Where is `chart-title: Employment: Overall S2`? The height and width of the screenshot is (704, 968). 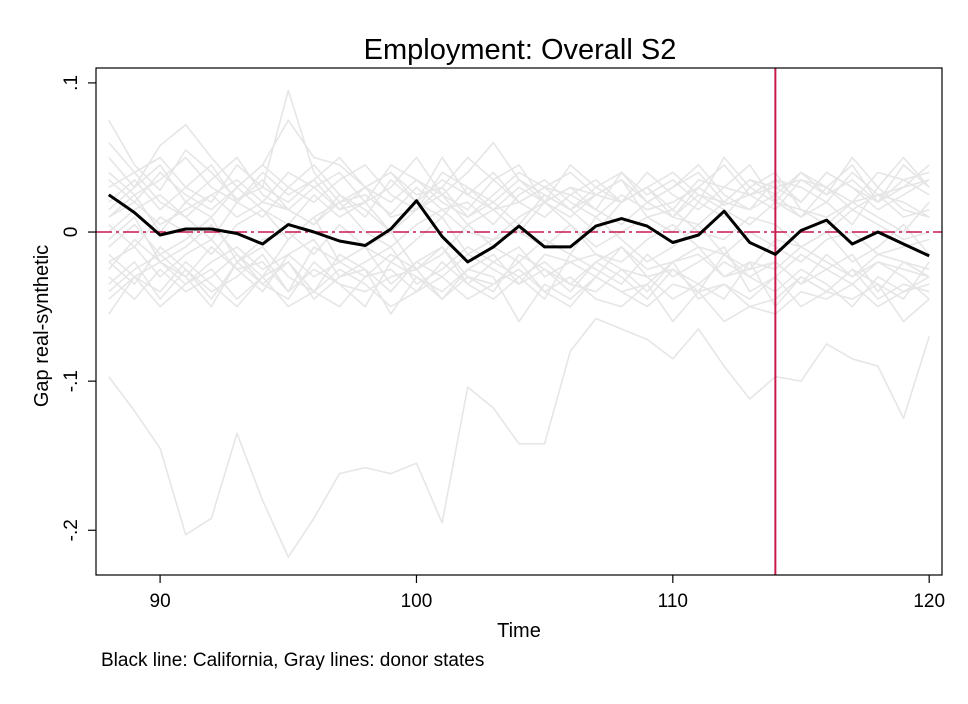 chart-title: Employment: Overall S2 is located at coordinates (520, 50).